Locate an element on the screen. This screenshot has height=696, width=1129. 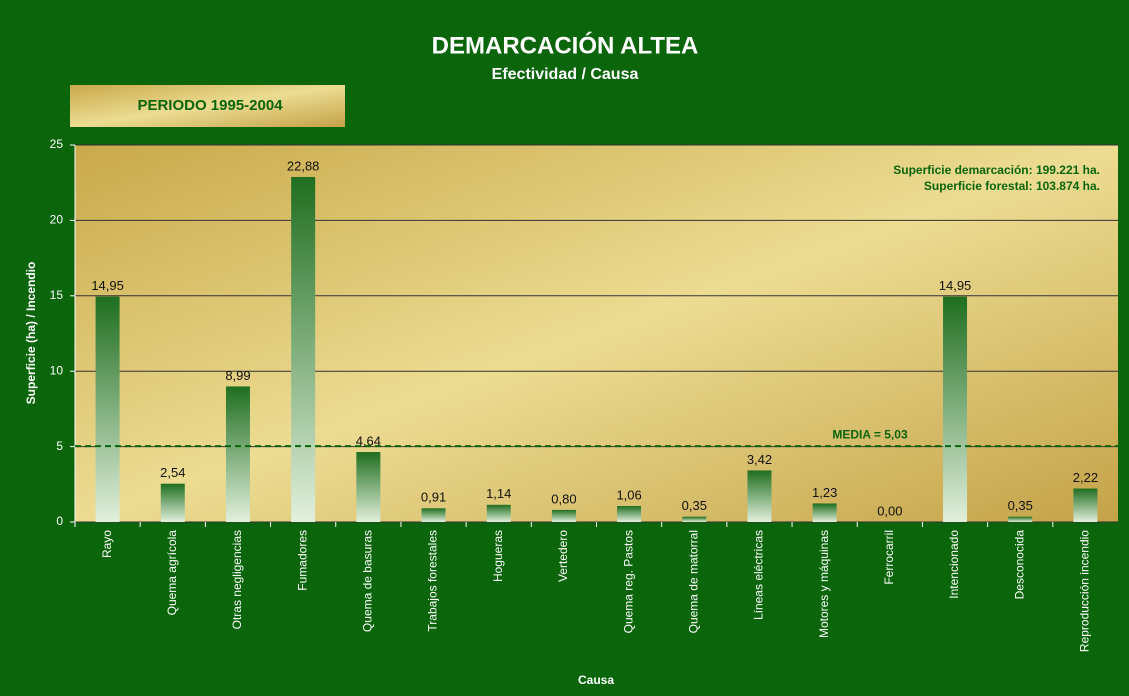
period: PERIODO 1995-2004 is located at coordinates (210, 105).